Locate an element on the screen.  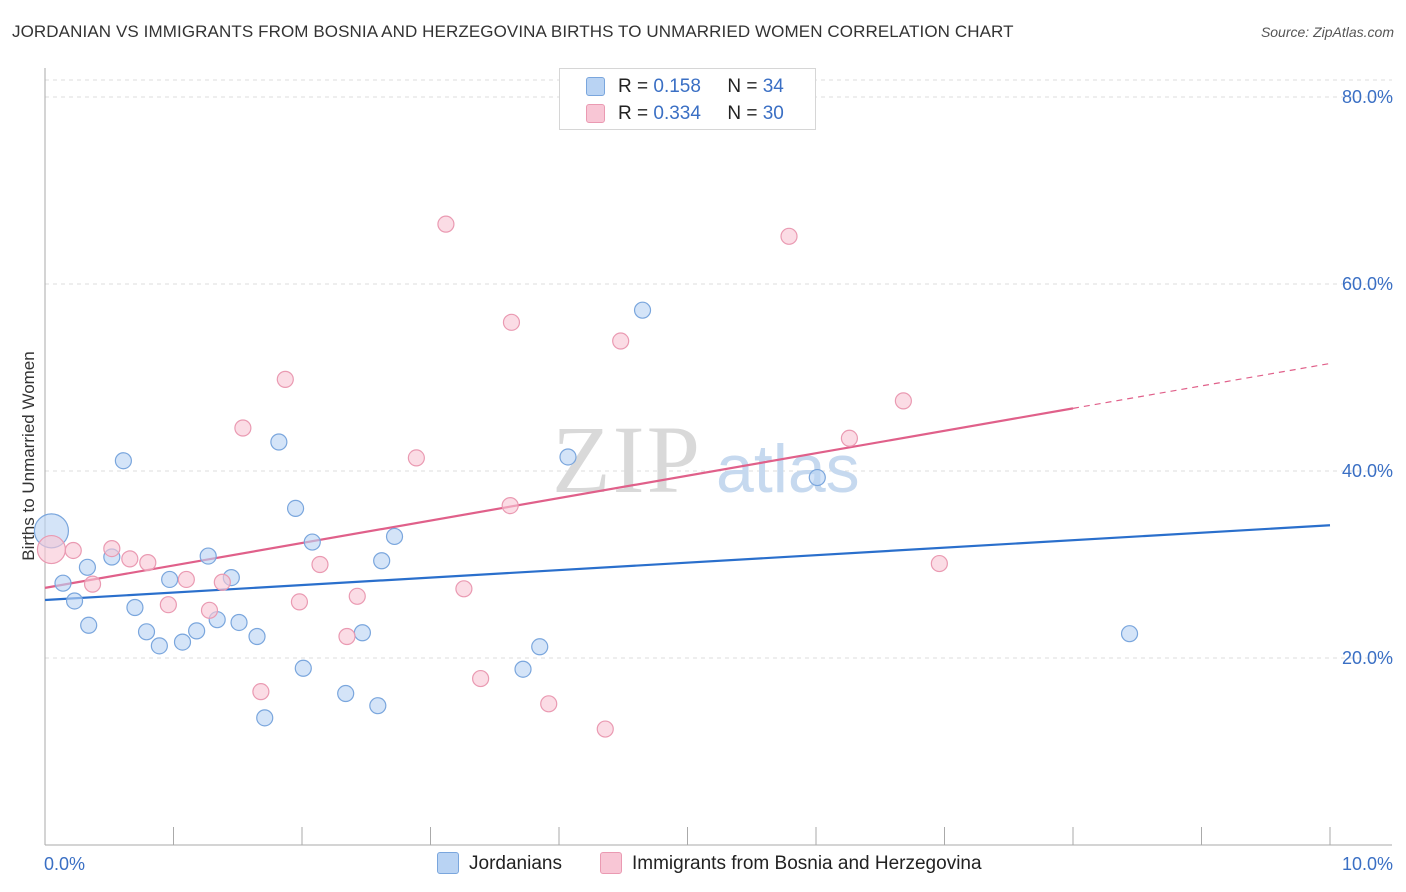
y-axis-label: Births to Unmarried Women is located at coordinates (28, 455).